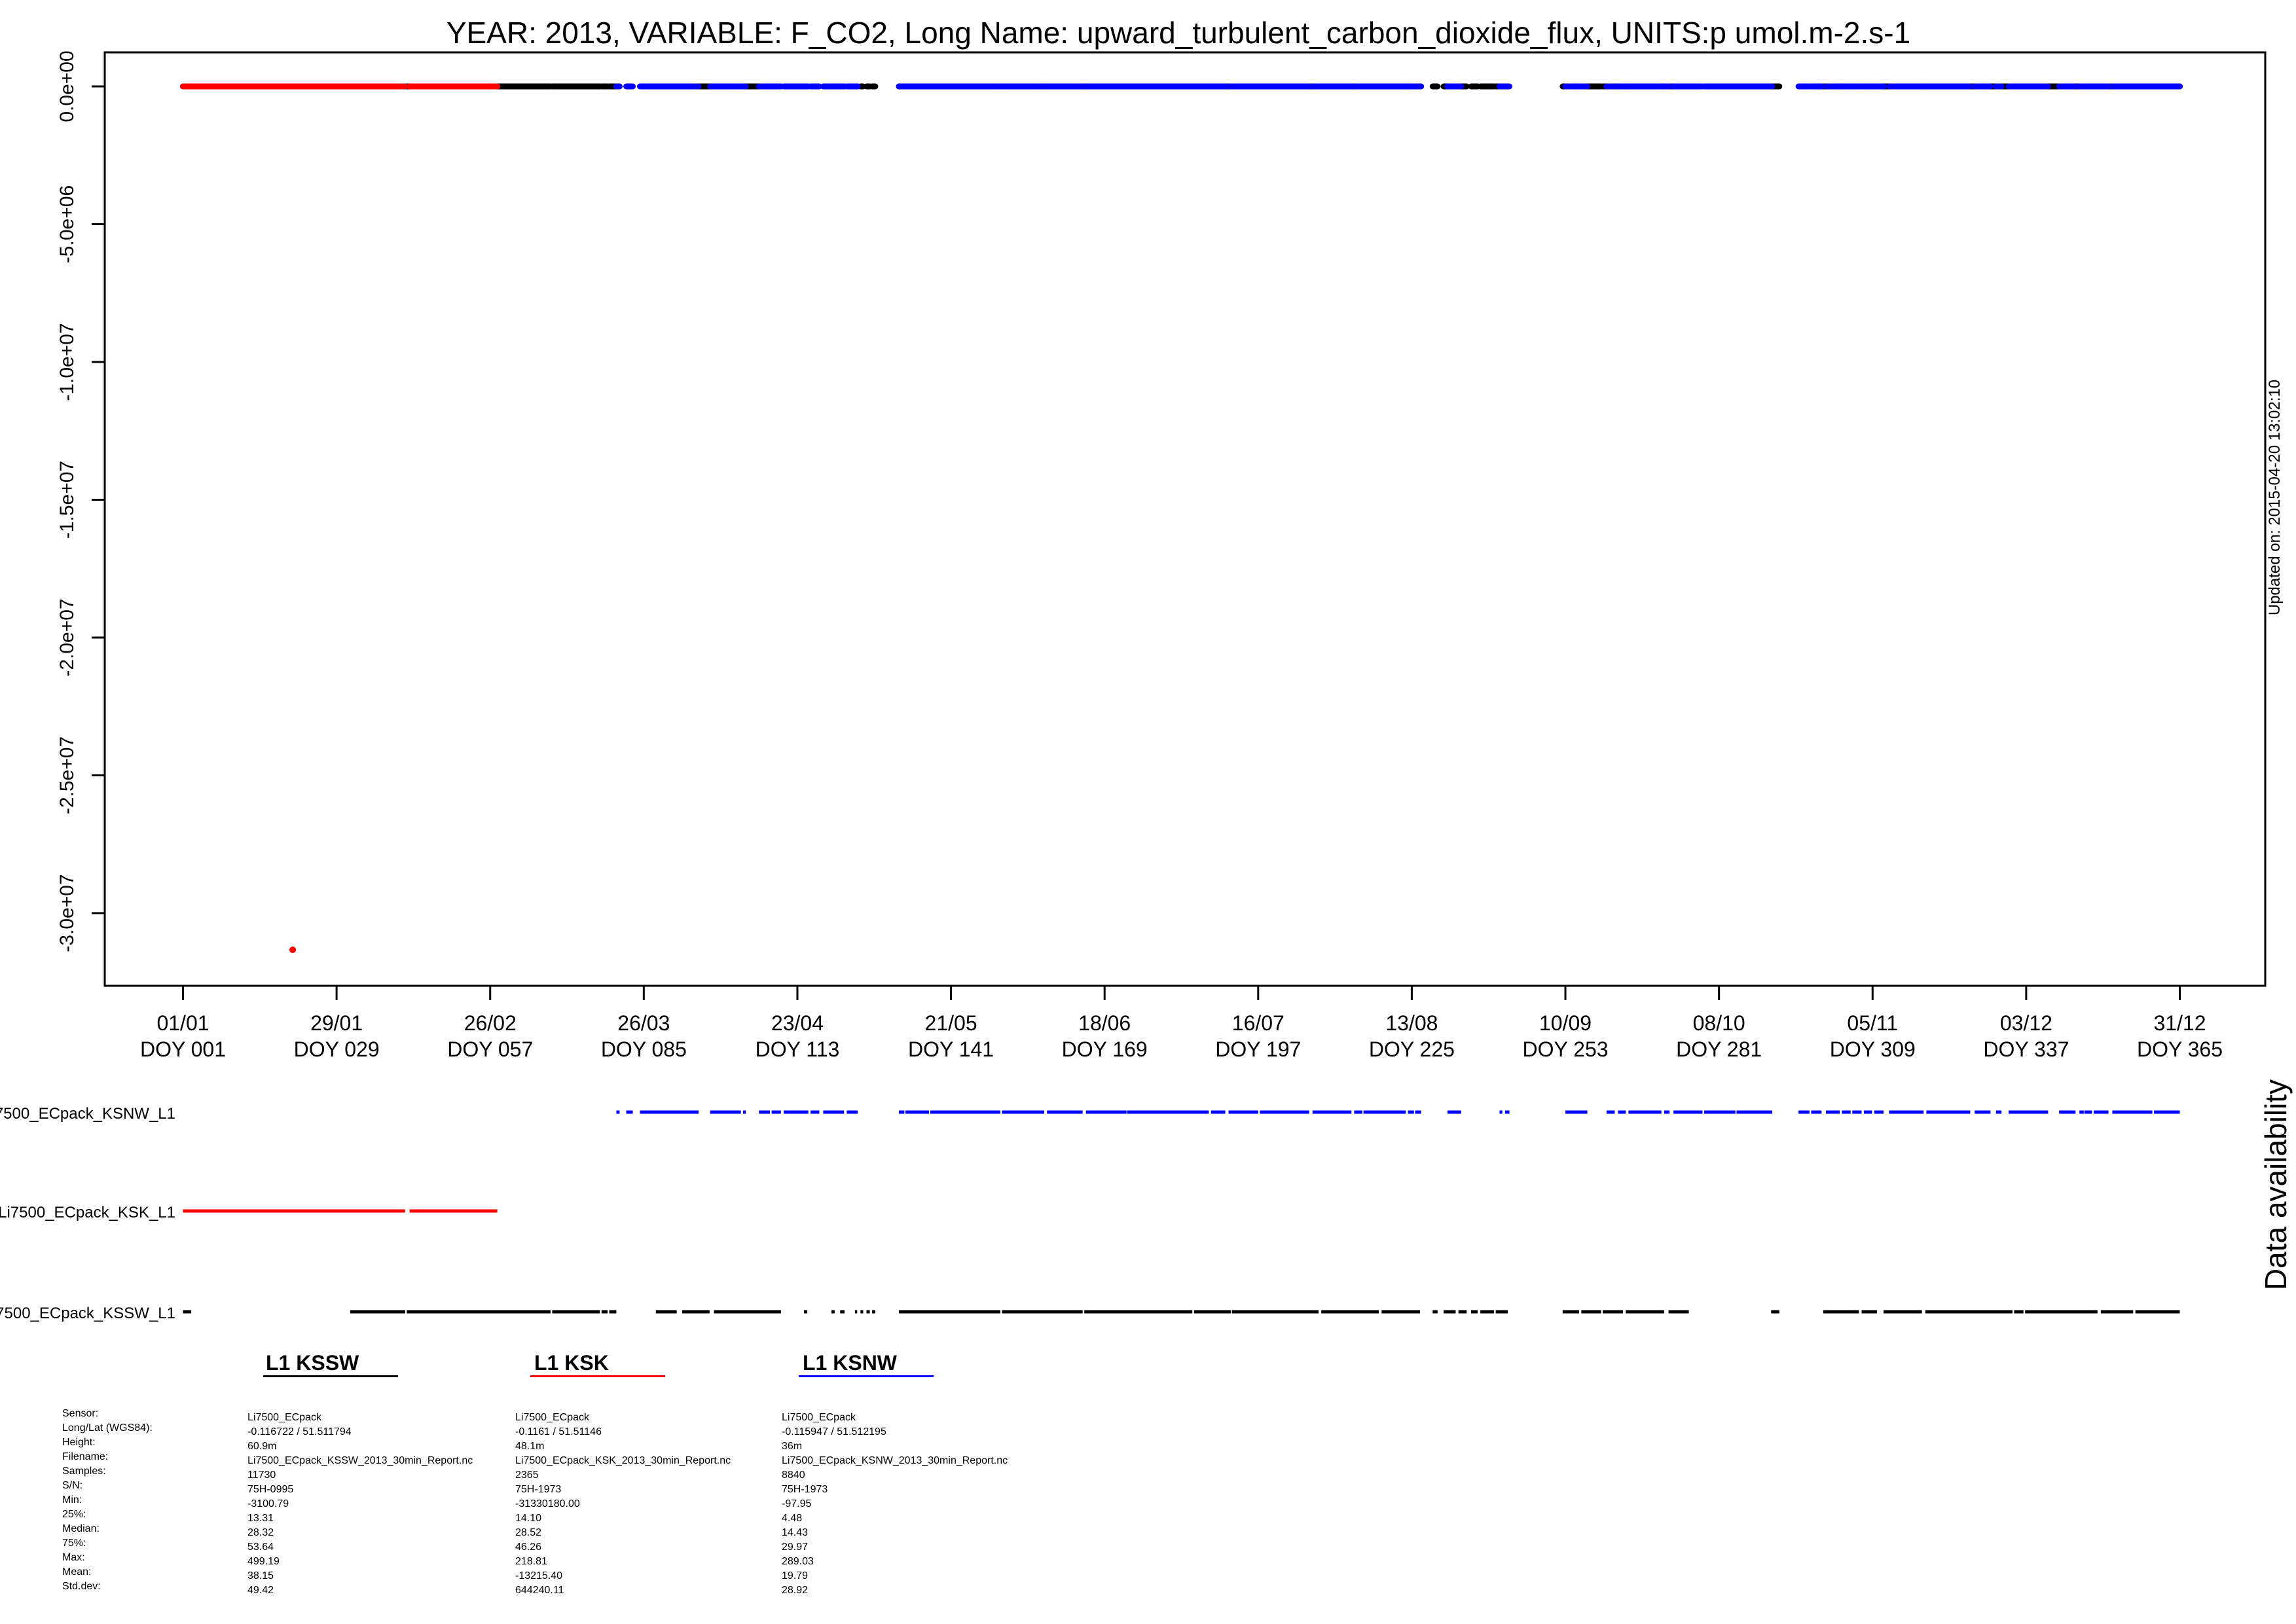 This screenshot has height=1624, width=2296. What do you see at coordinates (360, 1518) in the screenshot?
I see `info-value: 13.31` at bounding box center [360, 1518].